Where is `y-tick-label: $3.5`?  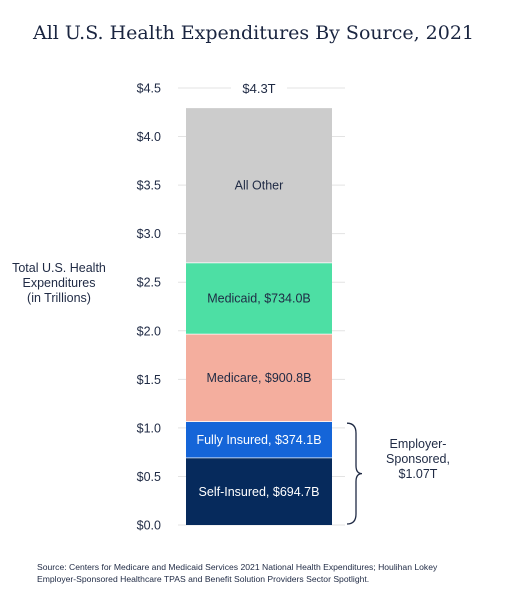 y-tick-label: $3.5 is located at coordinates (149, 186).